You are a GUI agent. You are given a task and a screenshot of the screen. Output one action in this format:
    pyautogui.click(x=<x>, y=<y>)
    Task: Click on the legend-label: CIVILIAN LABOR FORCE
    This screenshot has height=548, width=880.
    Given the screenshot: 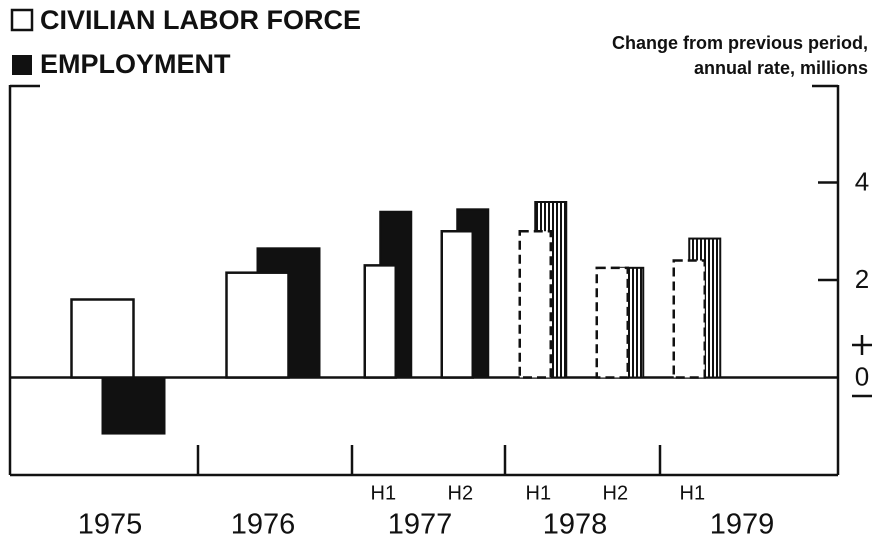 What is the action you would take?
    pyautogui.click(x=200, y=20)
    